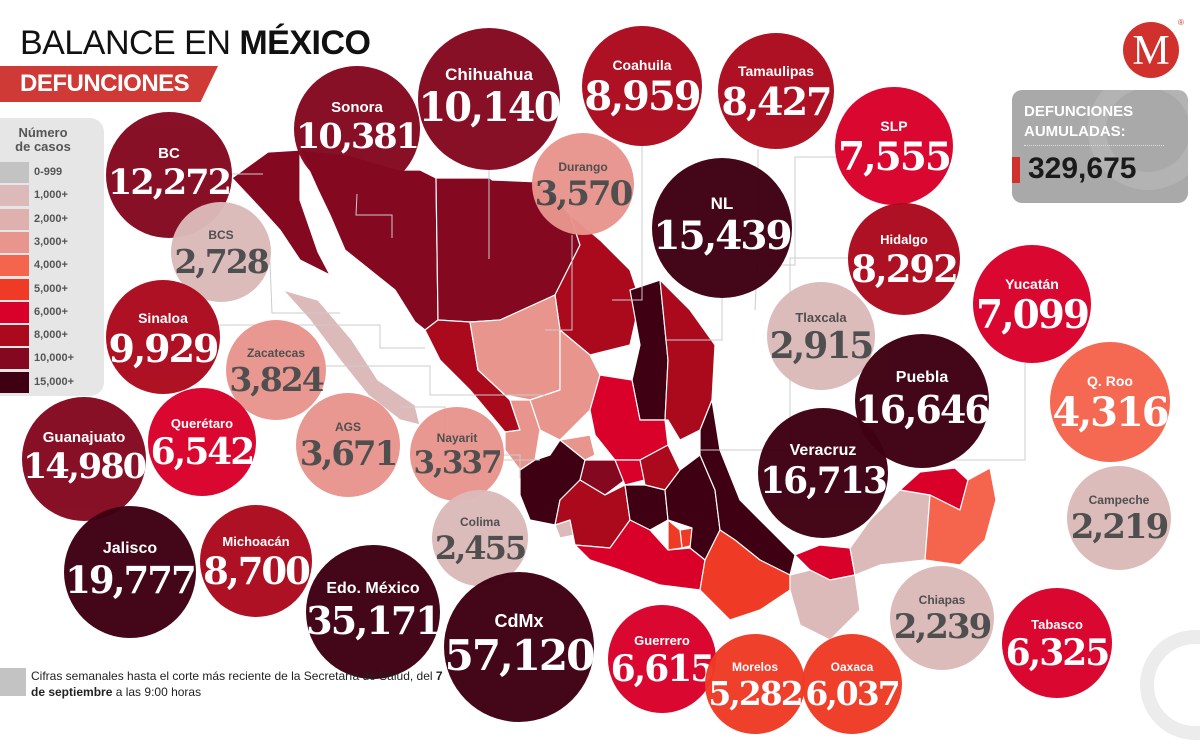 This screenshot has height=747, width=1200. What do you see at coordinates (824, 481) in the screenshot?
I see `death-count: 16,713` at bounding box center [824, 481].